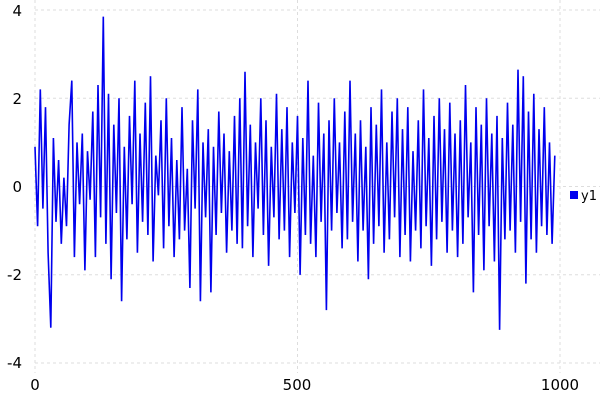 This screenshot has height=400, width=600. Describe the element at coordinates (297, 385) in the screenshot. I see `x-tick-label: 500` at that location.